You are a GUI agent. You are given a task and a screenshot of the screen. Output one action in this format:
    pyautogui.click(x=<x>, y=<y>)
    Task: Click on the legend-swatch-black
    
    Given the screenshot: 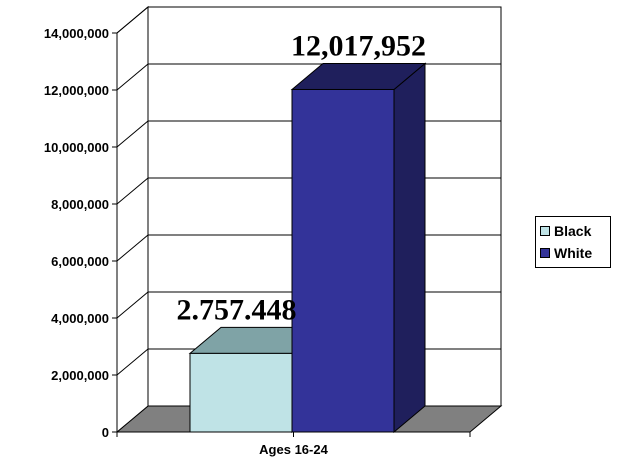 What is the action you would take?
    pyautogui.click(x=545, y=231)
    